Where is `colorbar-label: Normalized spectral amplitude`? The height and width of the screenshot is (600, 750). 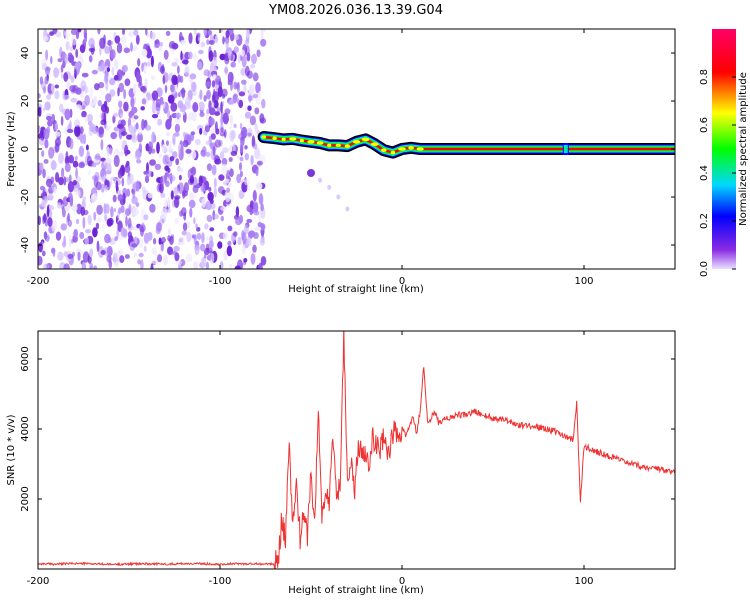
colorbar-label: Normalized spectral amplitude is located at coordinates (743, 149).